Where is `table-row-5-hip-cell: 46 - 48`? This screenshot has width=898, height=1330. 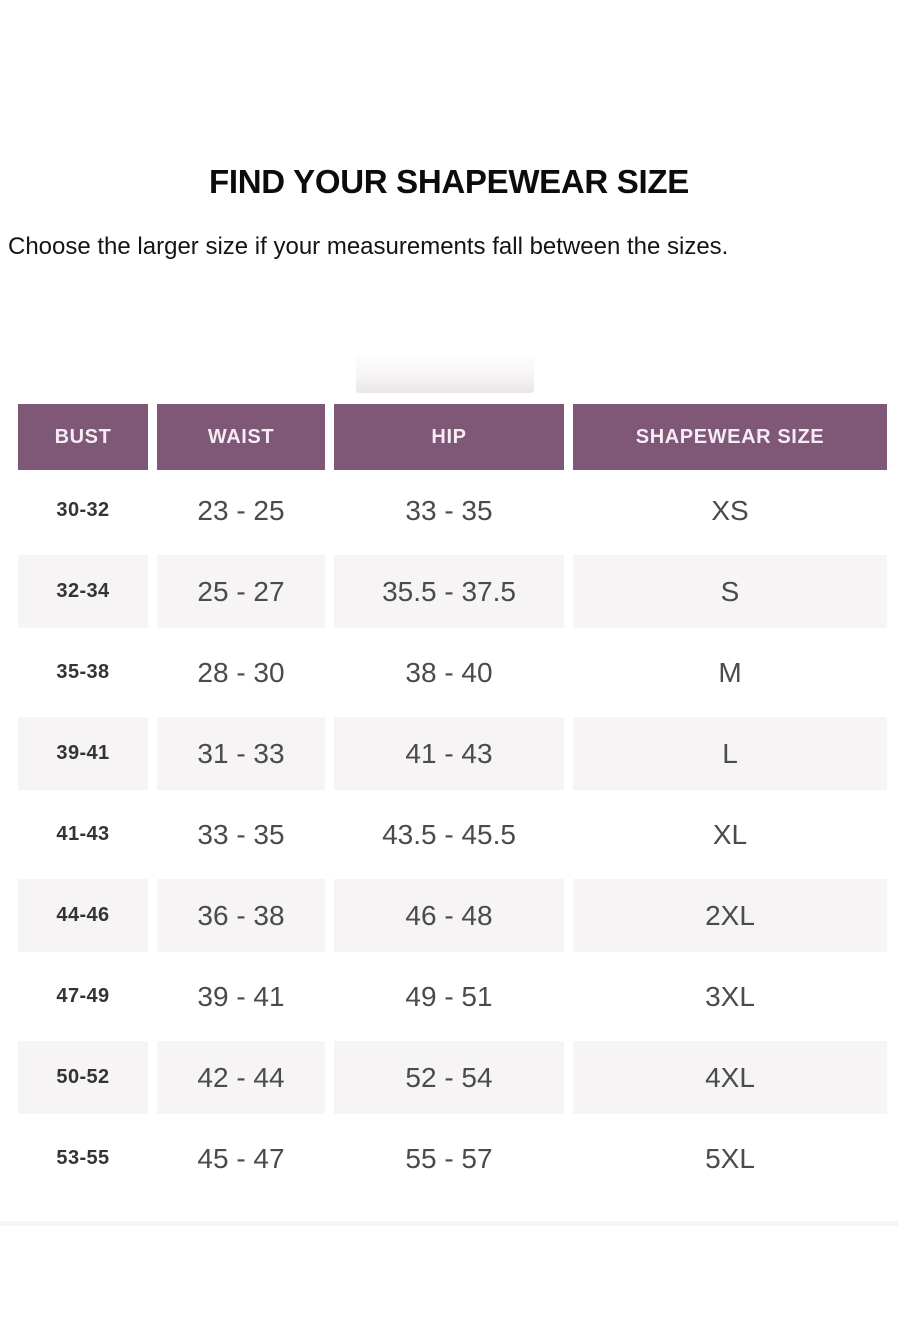
table-row-5-hip-cell: 46 - 48 is located at coordinates (449, 915).